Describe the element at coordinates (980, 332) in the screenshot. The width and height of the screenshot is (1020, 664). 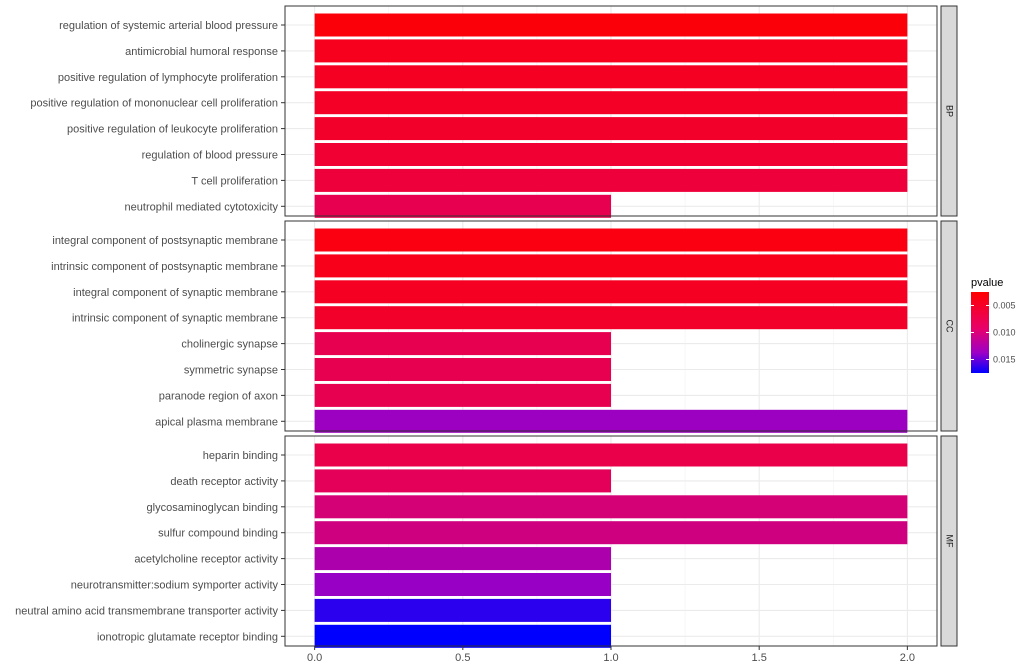
I see `legend-colorbar` at that location.